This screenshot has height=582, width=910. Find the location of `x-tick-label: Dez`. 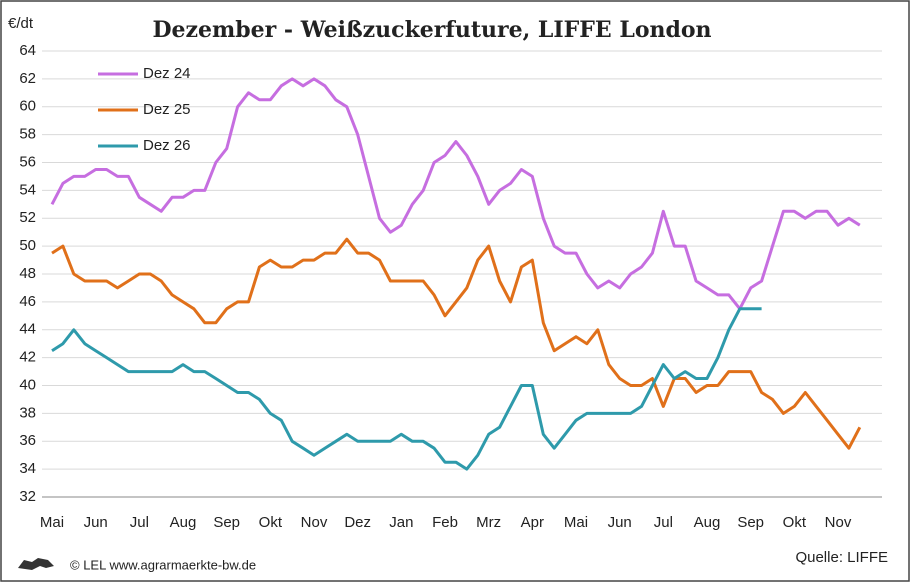

x-tick-label: Dez is located at coordinates (357, 522).